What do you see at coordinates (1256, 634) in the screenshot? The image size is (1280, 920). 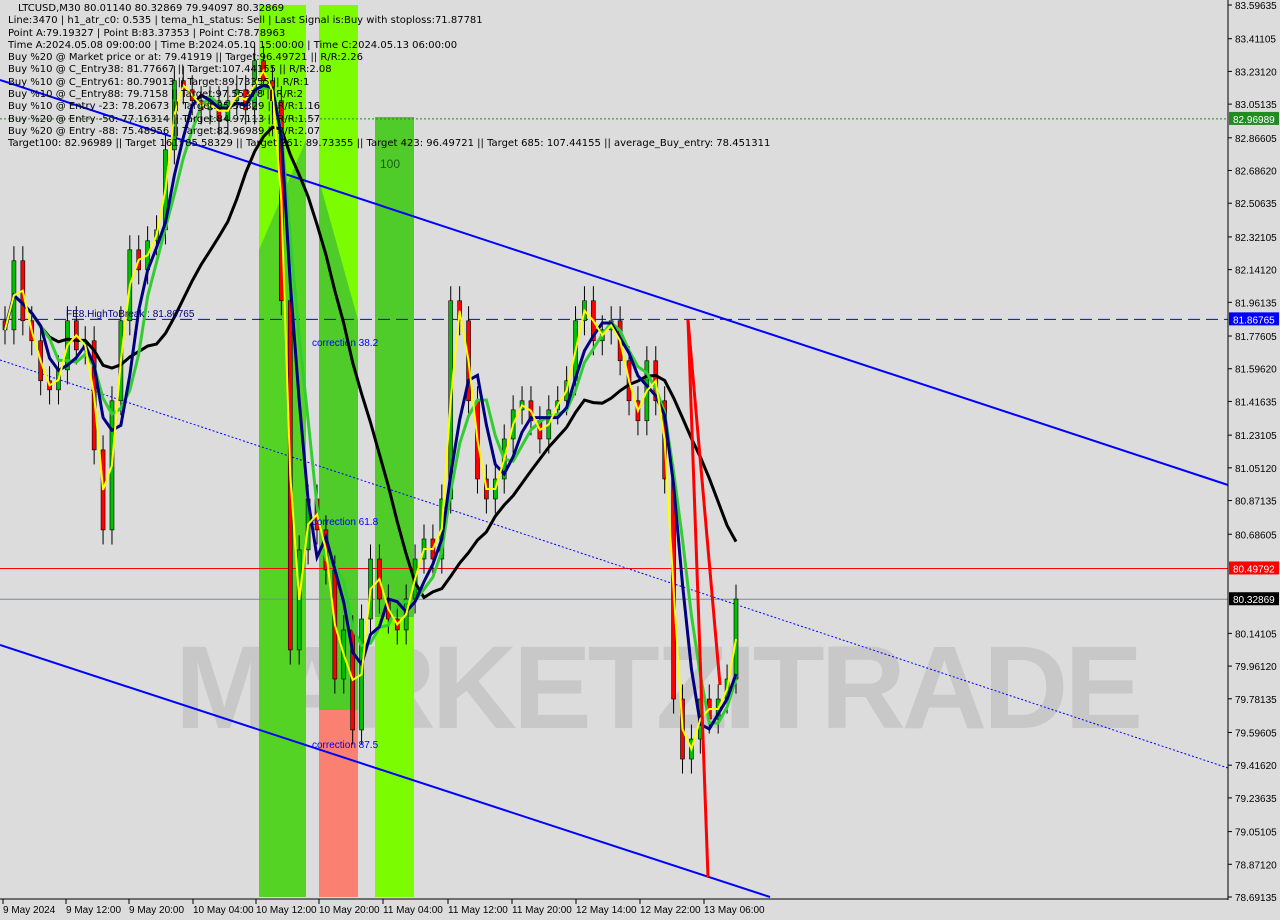 I see `y-tick-label: 80.14105` at bounding box center [1256, 634].